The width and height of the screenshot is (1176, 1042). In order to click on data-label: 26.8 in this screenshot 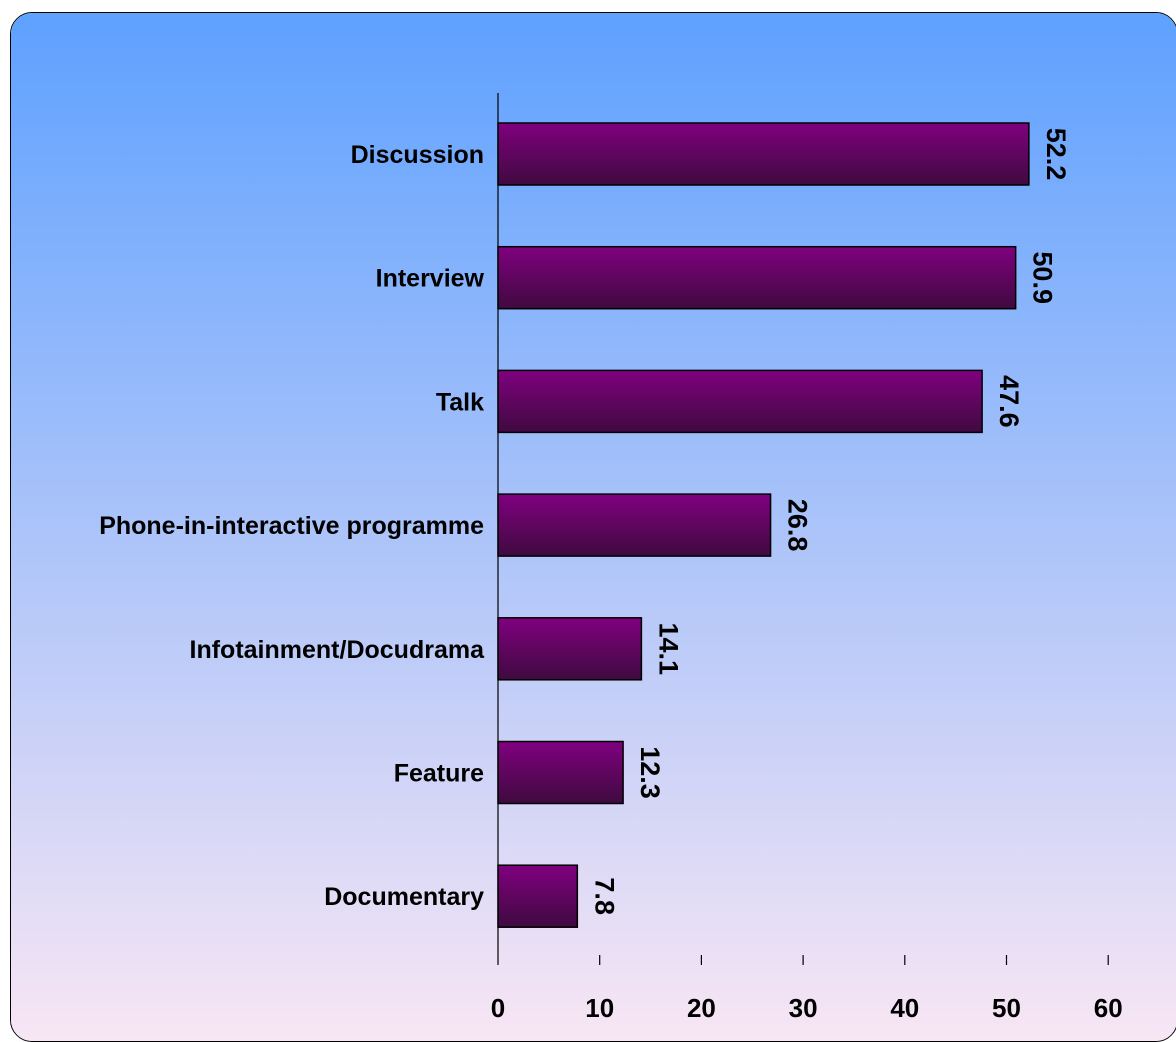, I will do `click(798, 525)`.